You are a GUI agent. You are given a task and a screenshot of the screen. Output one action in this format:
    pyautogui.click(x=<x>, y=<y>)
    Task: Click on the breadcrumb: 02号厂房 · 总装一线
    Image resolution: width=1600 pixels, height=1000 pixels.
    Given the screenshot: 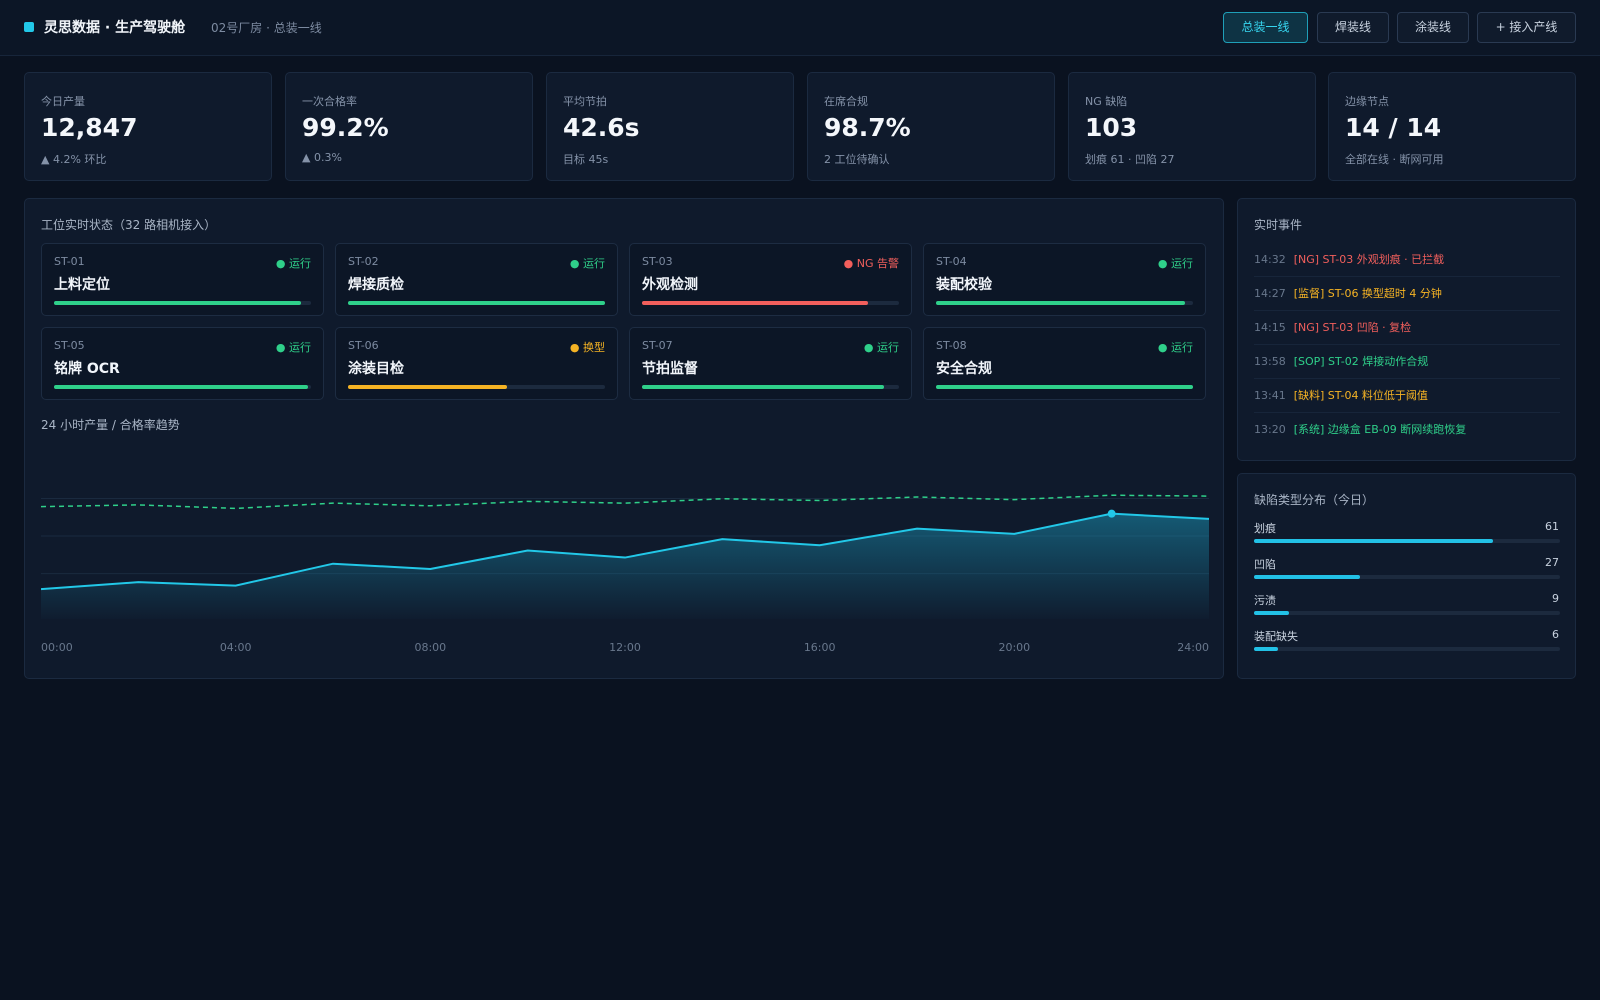 What is the action you would take?
    pyautogui.click(x=266, y=28)
    